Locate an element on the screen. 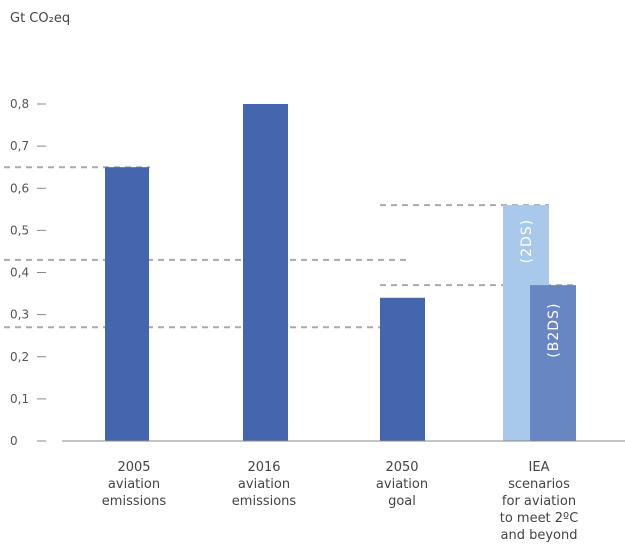 Image resolution: width=625 pixels, height=549 pixels. scenario-bar-label: (B2DS) is located at coordinates (554, 330).